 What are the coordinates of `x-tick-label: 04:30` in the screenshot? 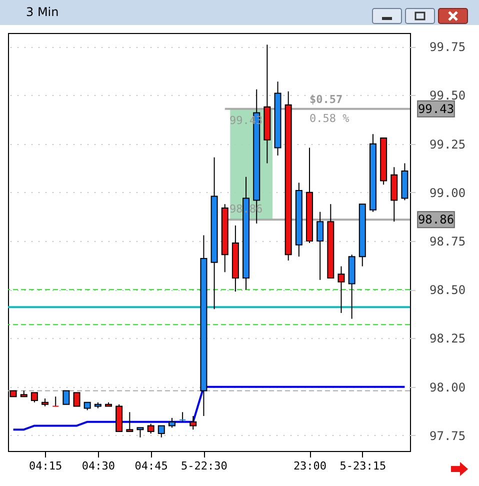 It's located at (98, 466).